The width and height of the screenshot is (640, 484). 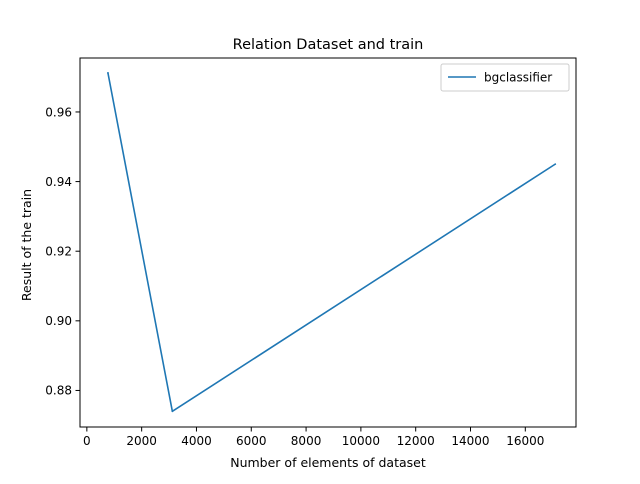 I want to click on x-tick-label: 12000, so click(x=416, y=441).